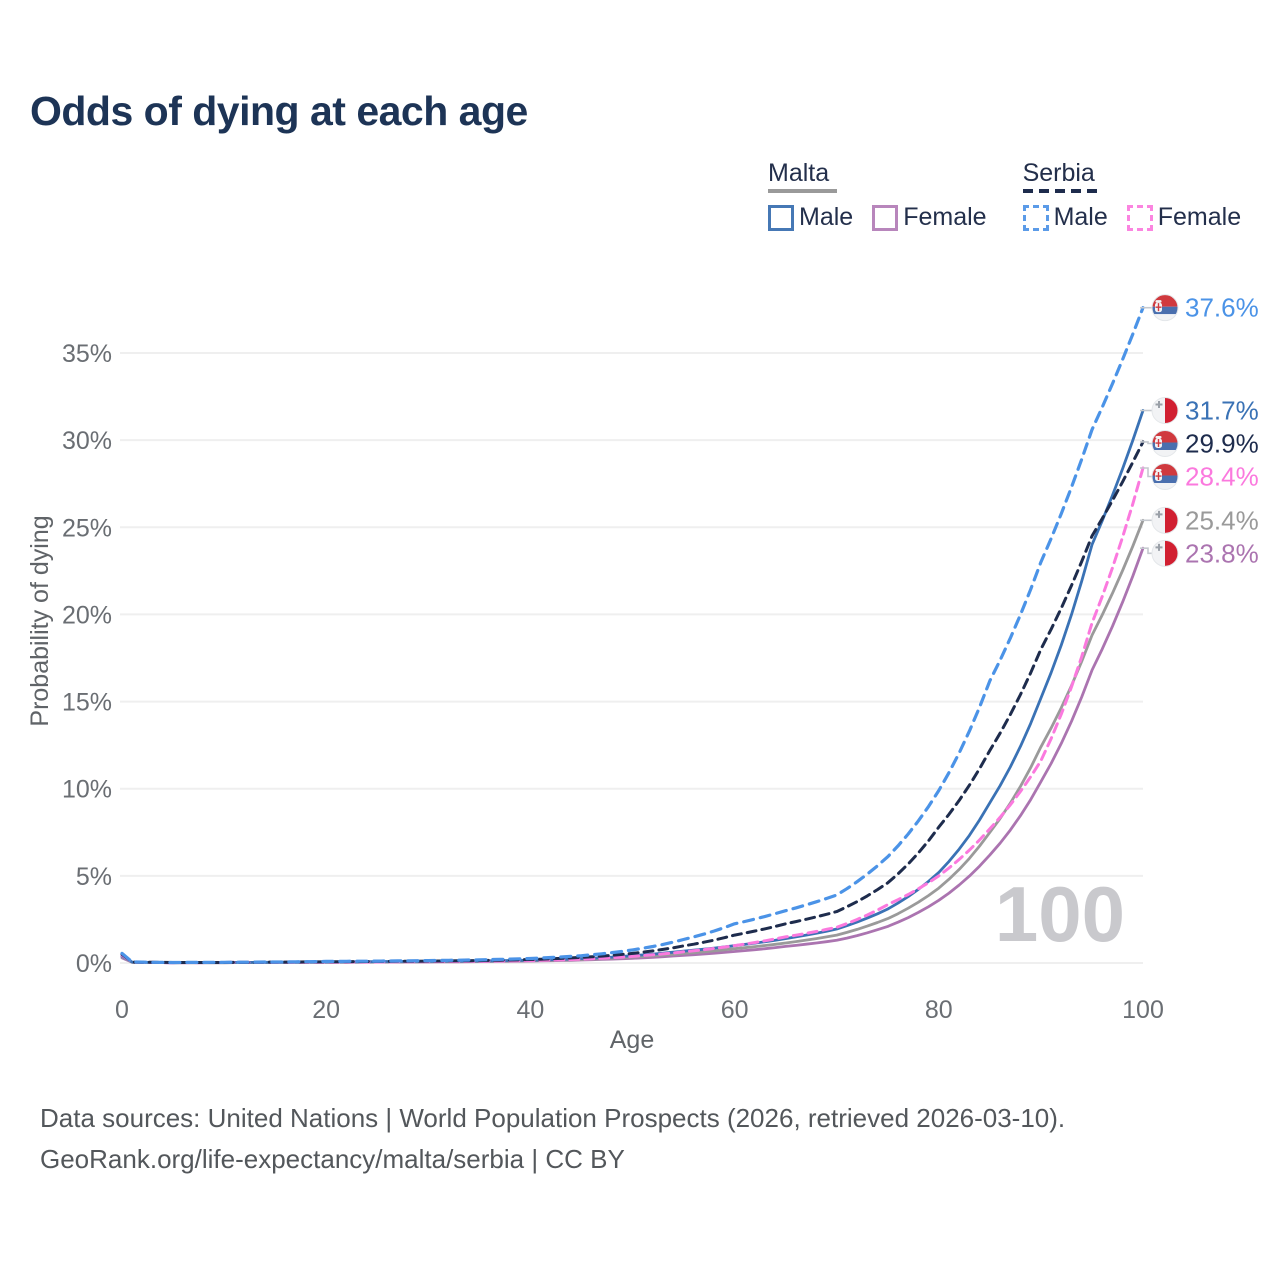 The image size is (1280, 1280). I want to click on x-tick-label: 80, so click(939, 1010).